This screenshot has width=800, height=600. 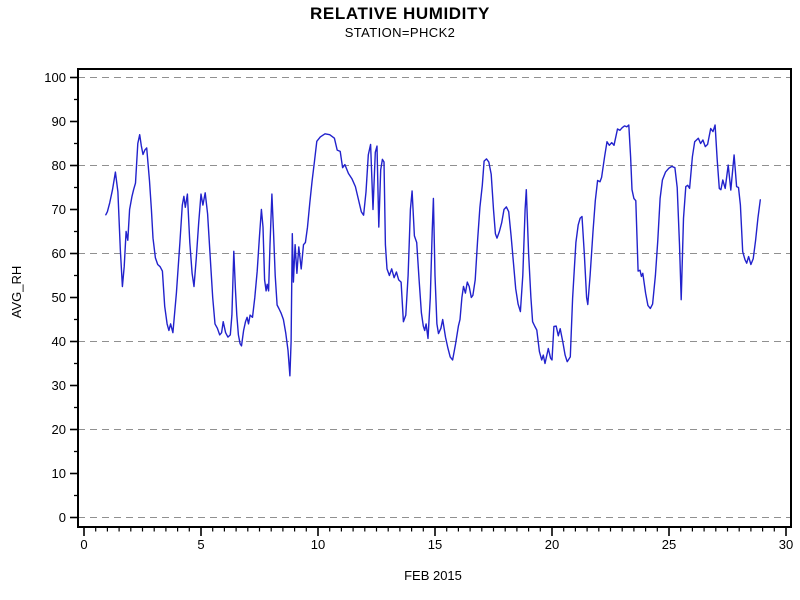 What do you see at coordinates (59, 429) in the screenshot?
I see `y-tick-label: 20` at bounding box center [59, 429].